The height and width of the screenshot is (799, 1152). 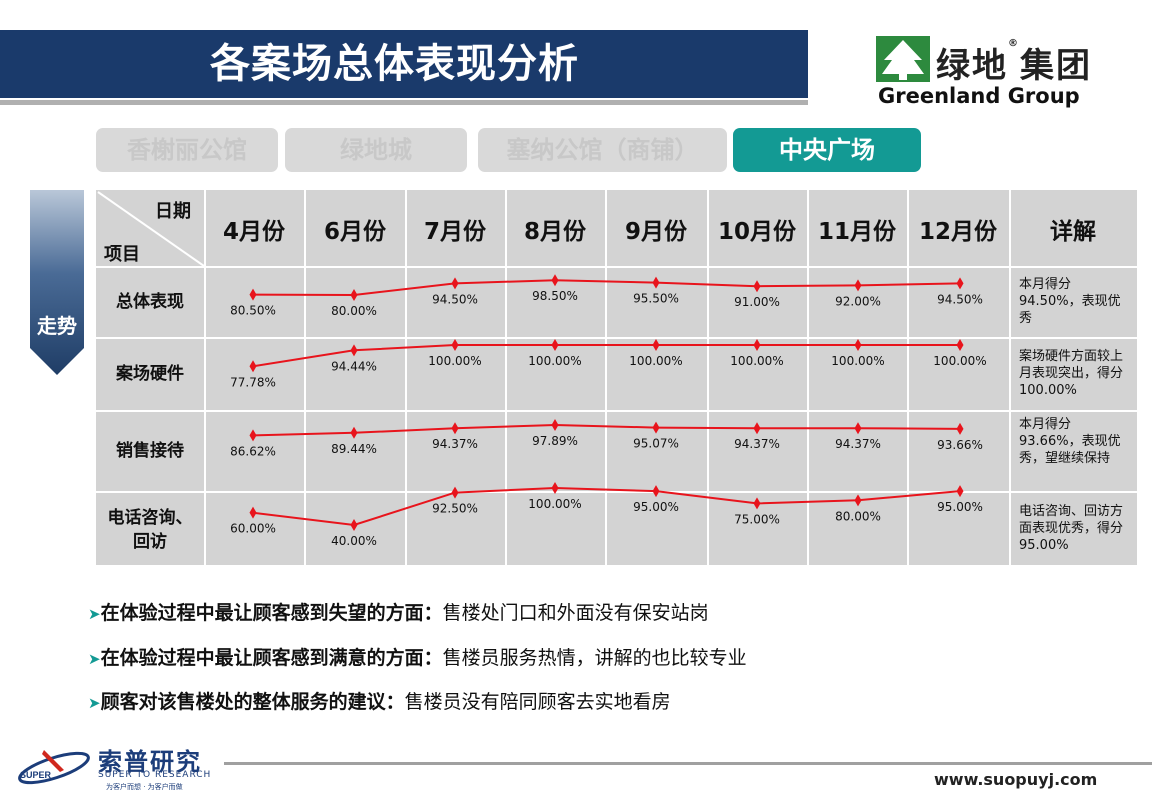 What do you see at coordinates (957, 232) in the screenshot?
I see `month-header: 12月份` at bounding box center [957, 232].